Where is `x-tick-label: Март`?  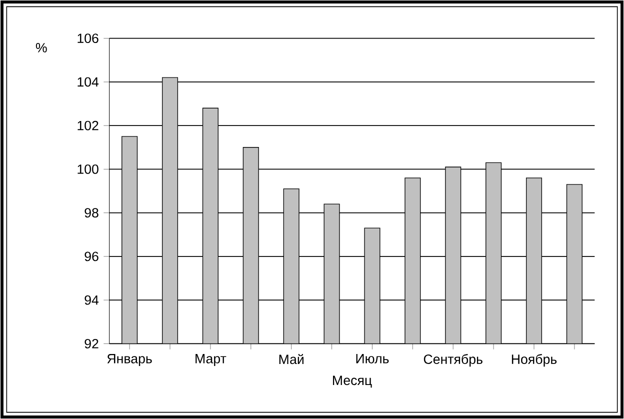 x-tick-label: Март is located at coordinates (211, 360).